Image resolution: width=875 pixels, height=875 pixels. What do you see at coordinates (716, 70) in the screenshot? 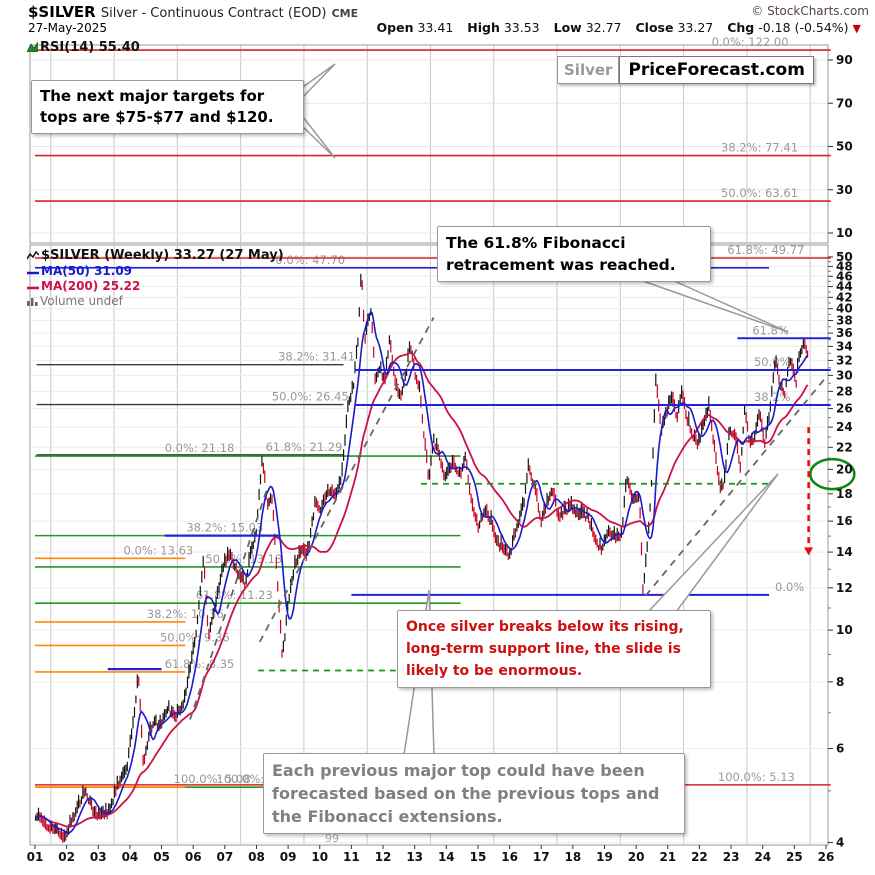
I see `brand-priceforecast: PriceForecast.com` at bounding box center [716, 70].